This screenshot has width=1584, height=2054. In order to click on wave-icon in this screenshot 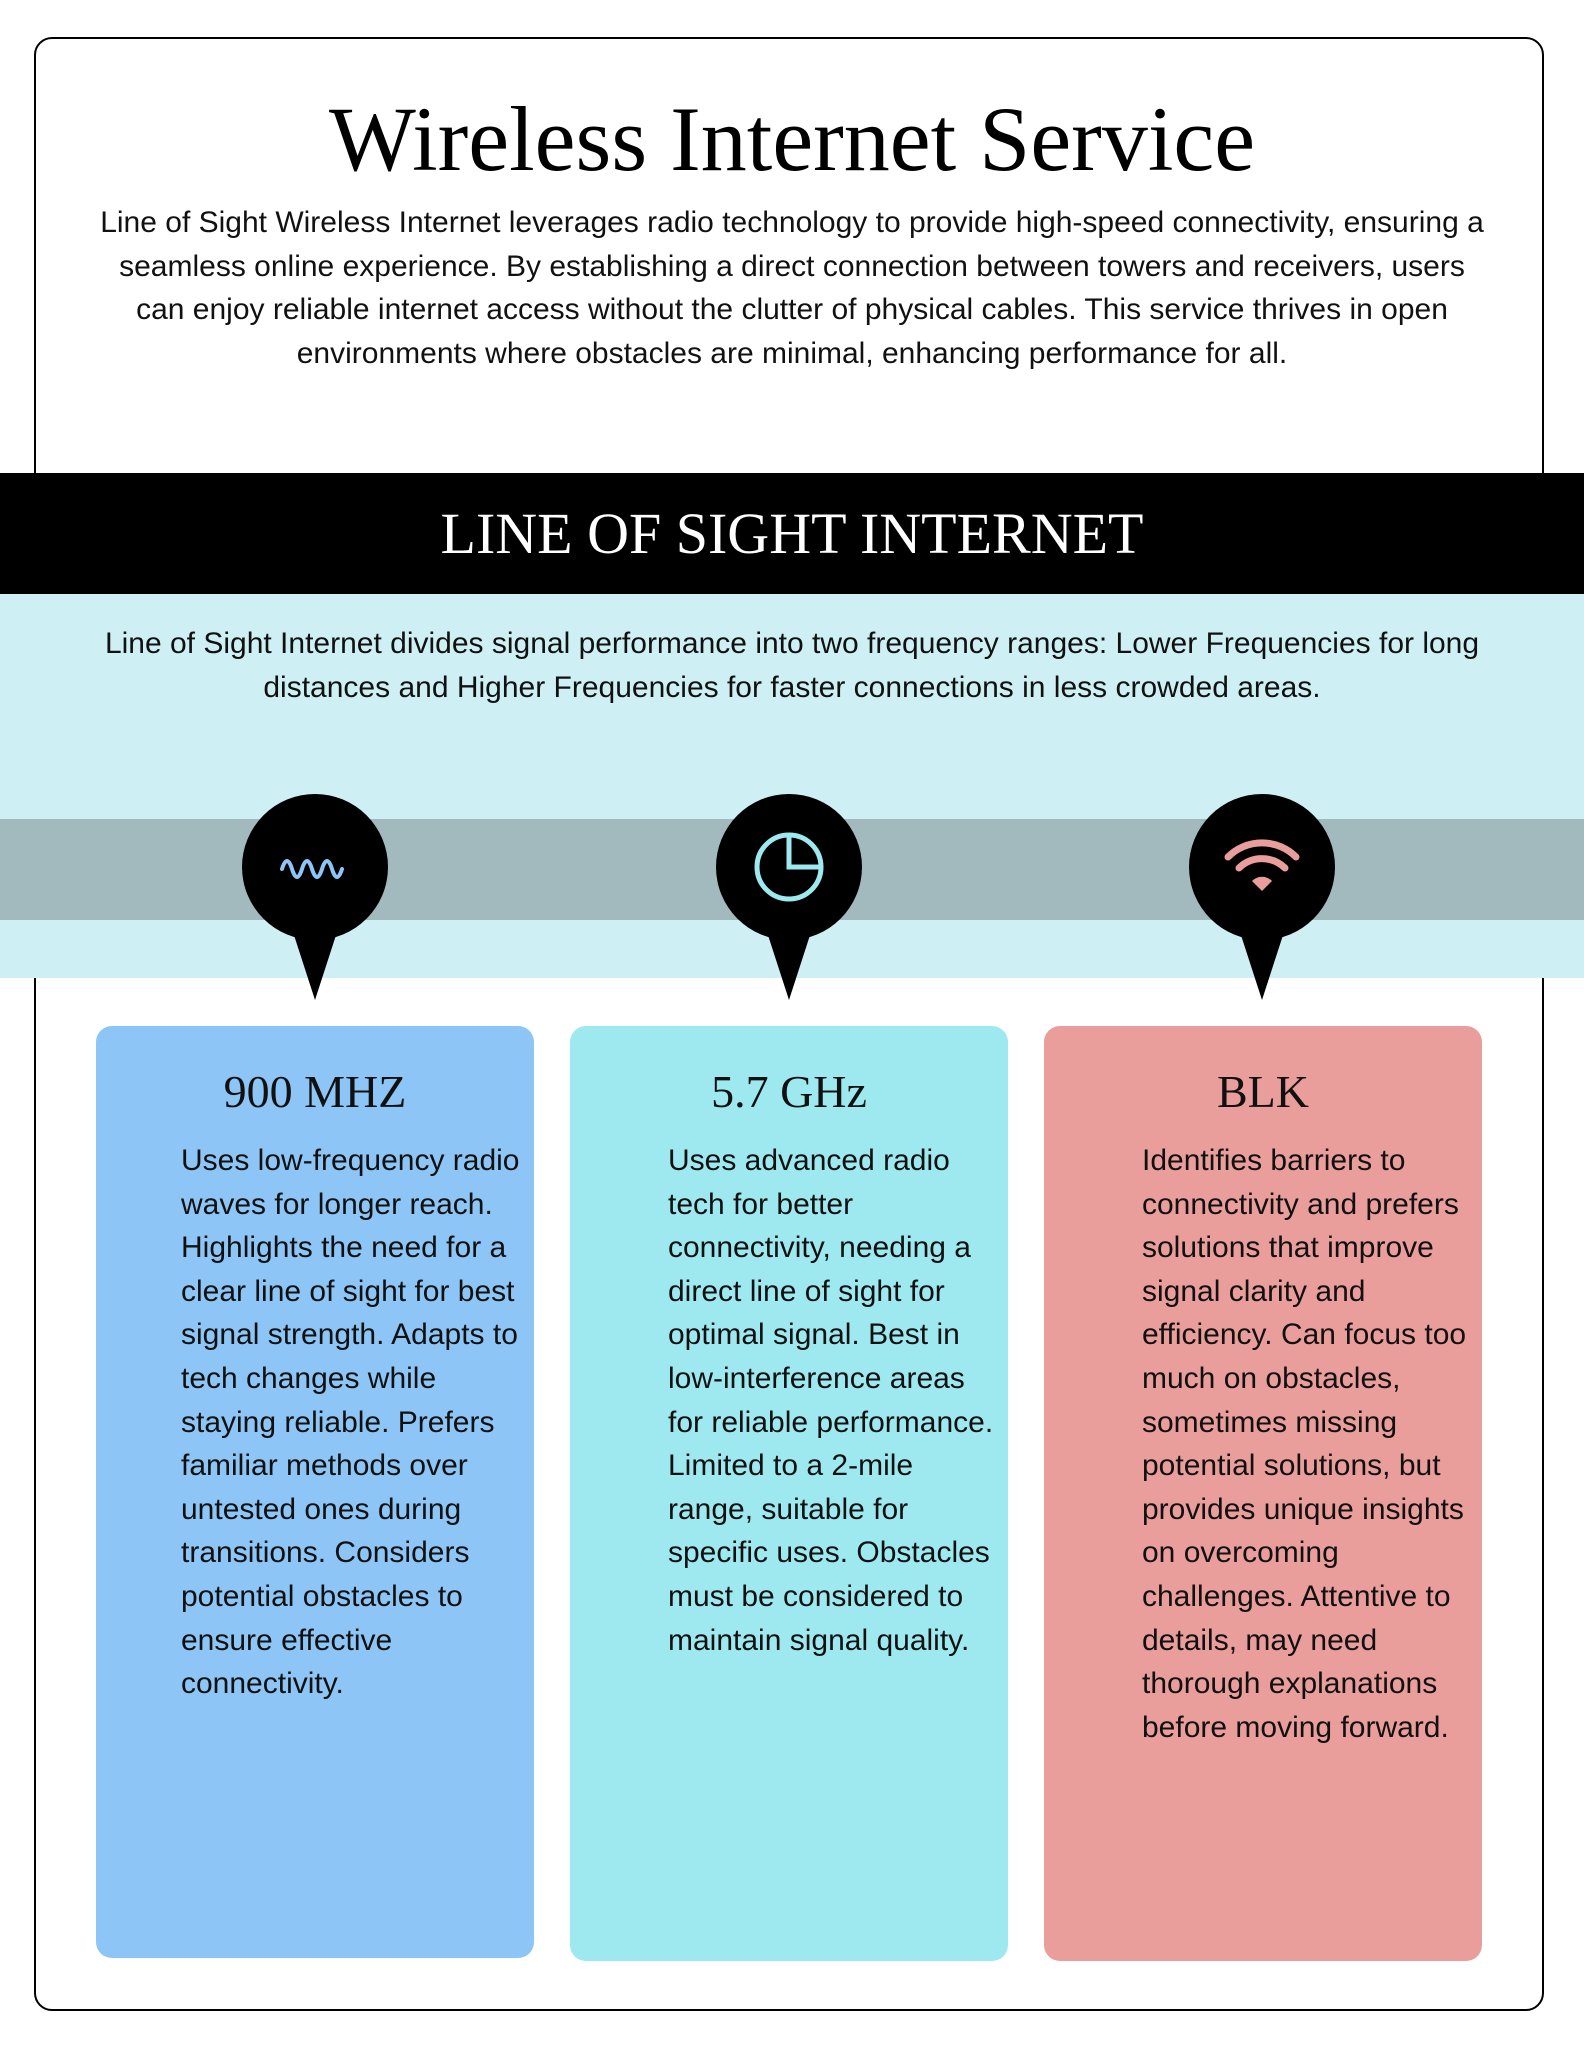, I will do `click(315, 897)`.